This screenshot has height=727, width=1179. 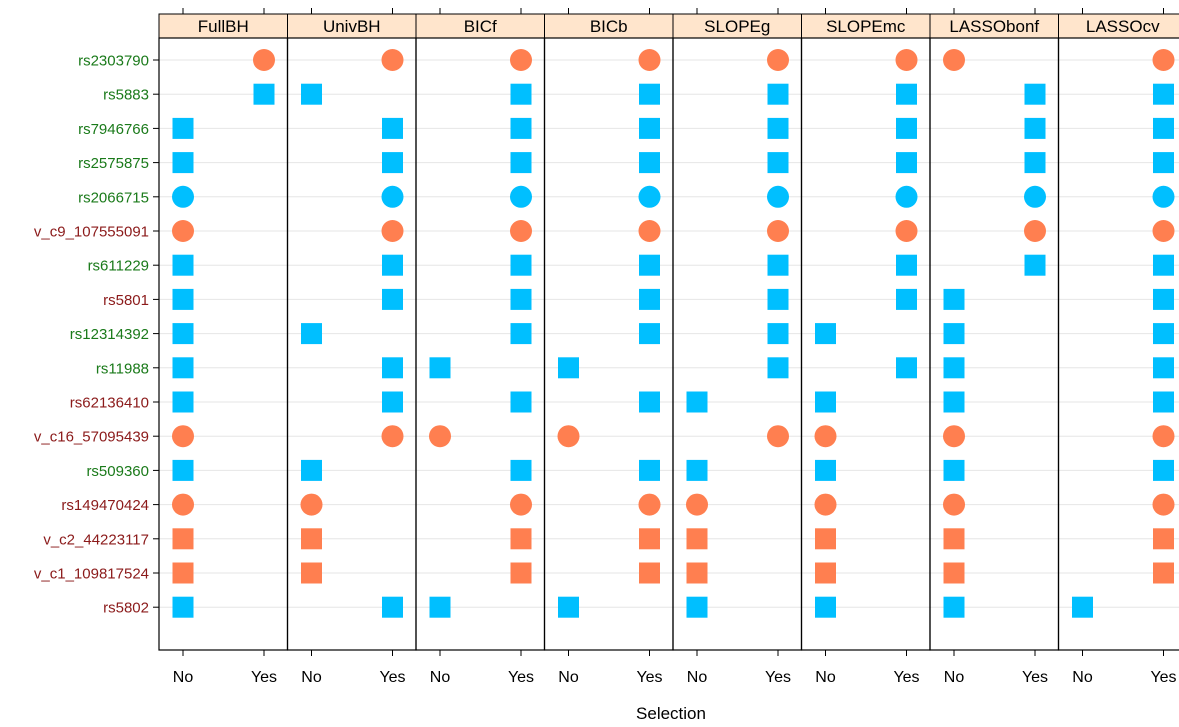 I want to click on row-label: v_c9_107555091, so click(x=91, y=232).